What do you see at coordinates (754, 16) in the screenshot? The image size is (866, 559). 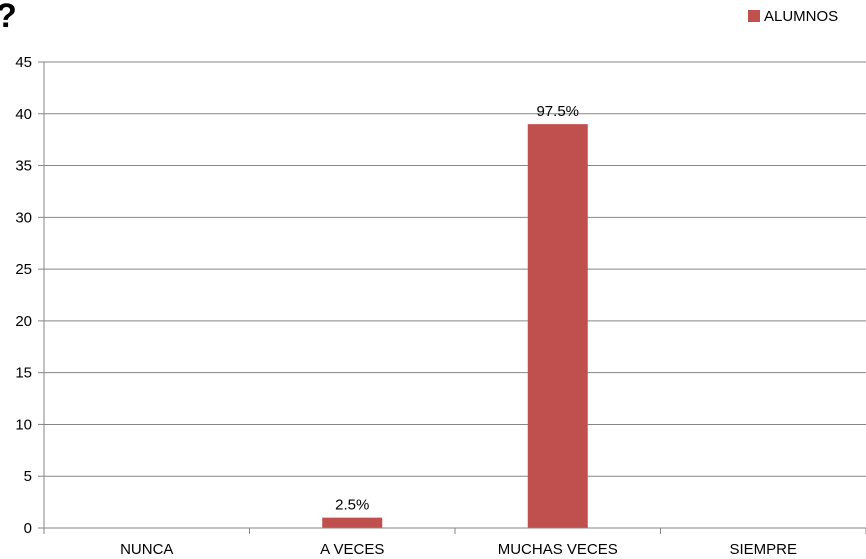 I see `legend-swatch-alumnos` at bounding box center [754, 16].